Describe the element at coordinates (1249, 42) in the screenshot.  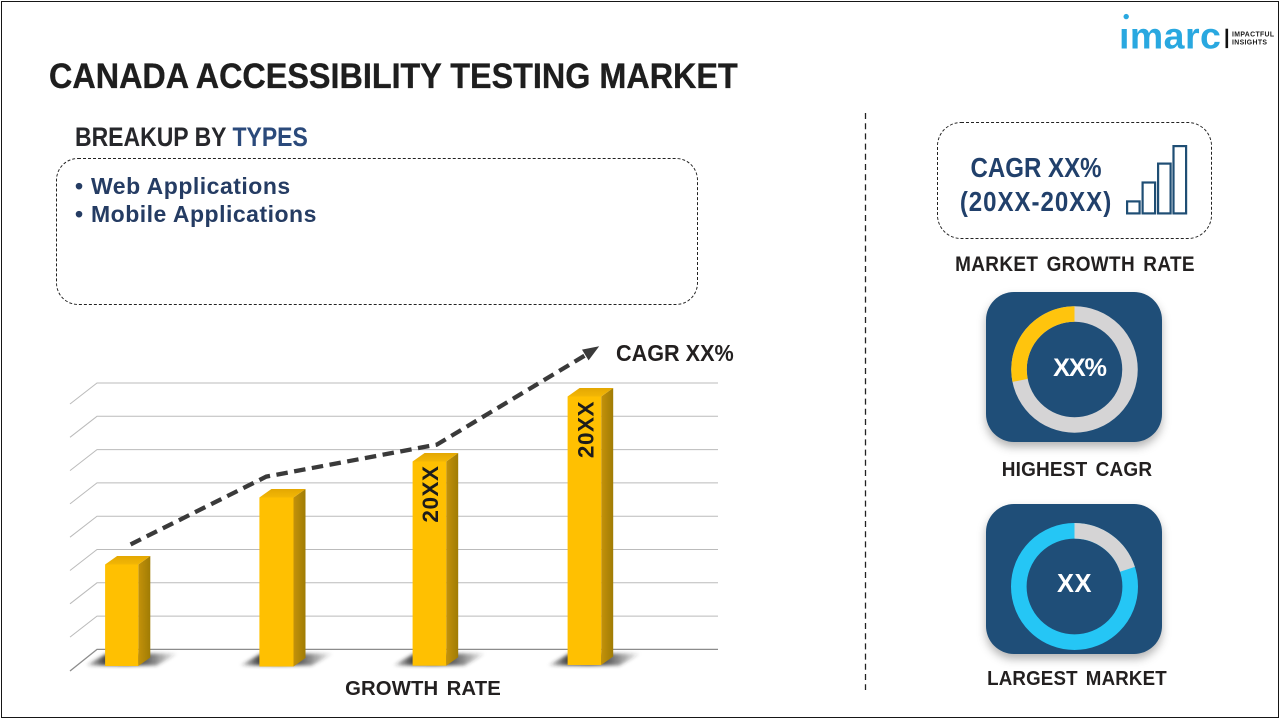
I see `svg-text: INSIGHTS` at that location.